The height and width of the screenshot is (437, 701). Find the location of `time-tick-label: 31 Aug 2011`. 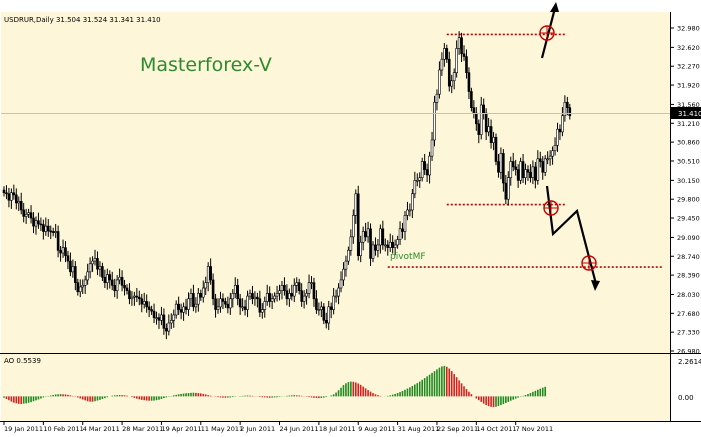

time-tick-label: 31 Aug 2011 is located at coordinates (419, 429).